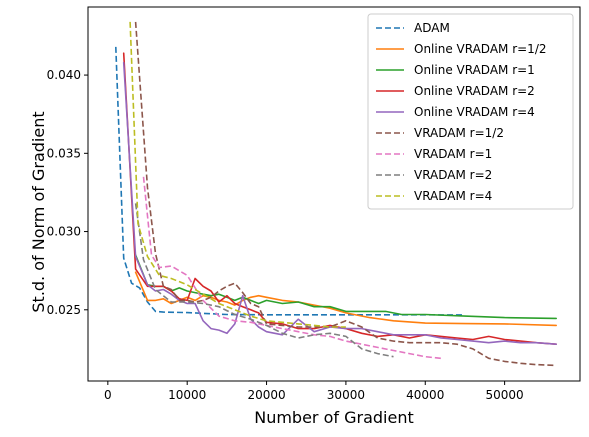 This screenshot has width=589, height=437. What do you see at coordinates (459, 133) in the screenshot?
I see `legend-label-vradam-r-1-2: VRADAM r=1/2` at bounding box center [459, 133].